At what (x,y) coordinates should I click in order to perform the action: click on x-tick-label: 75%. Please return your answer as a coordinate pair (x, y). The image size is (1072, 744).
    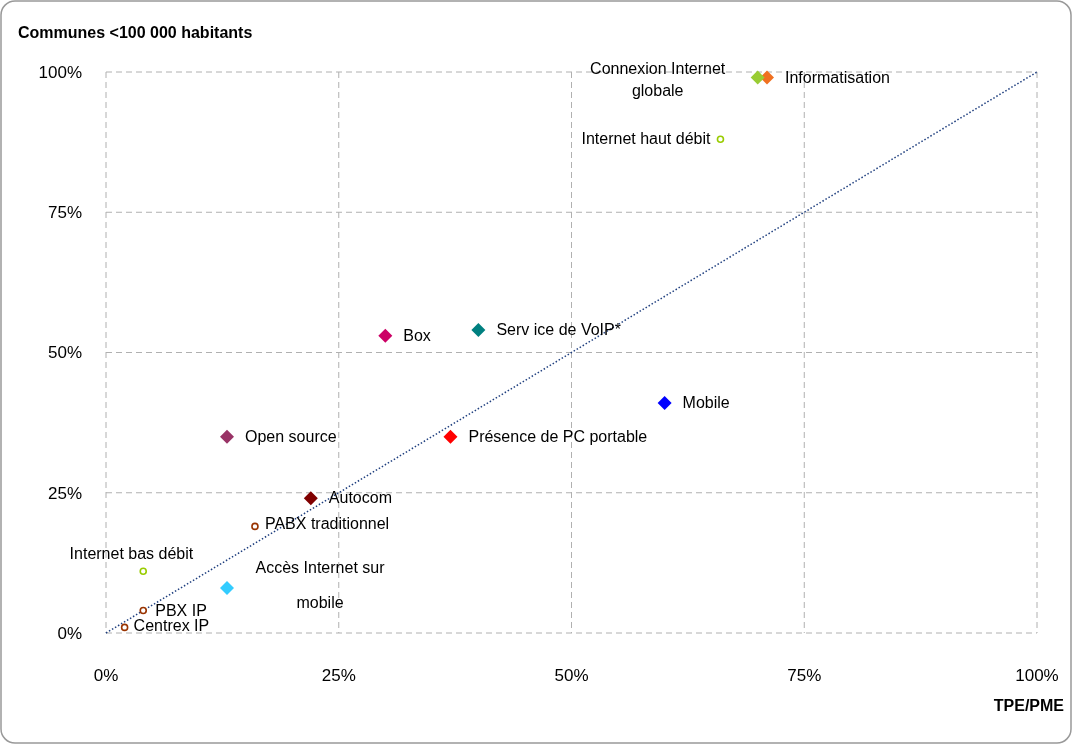
    Looking at the image, I should click on (804, 675).